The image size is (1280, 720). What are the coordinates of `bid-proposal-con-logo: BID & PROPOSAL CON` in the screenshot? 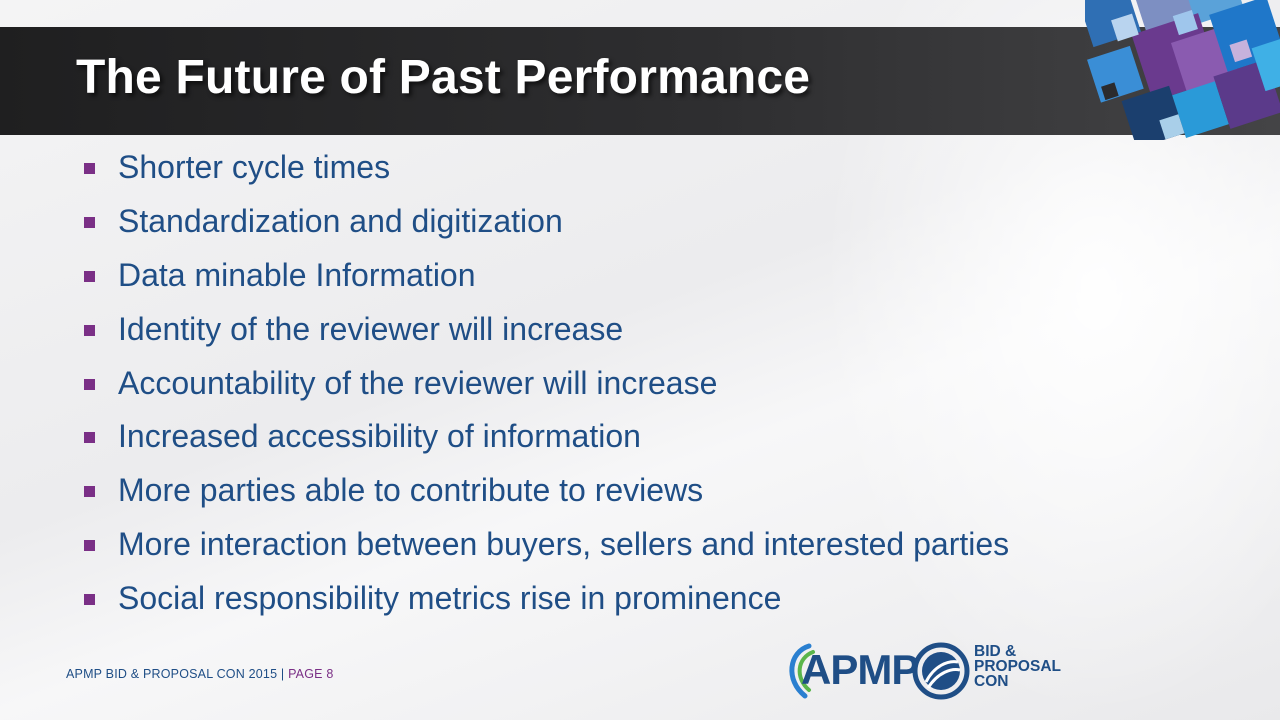 It's located at (987, 671).